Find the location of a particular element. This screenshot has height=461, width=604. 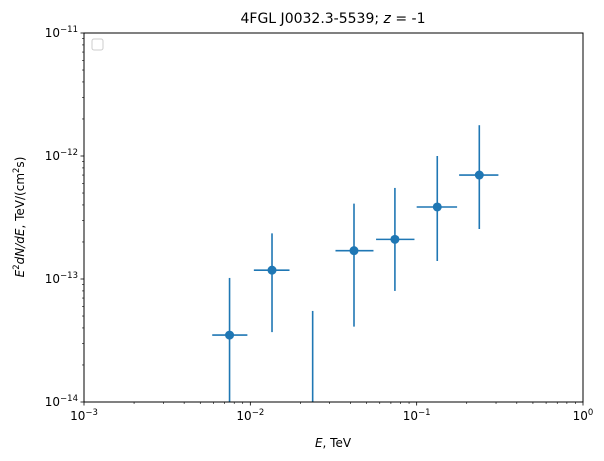

y-tick-label: 10−11 is located at coordinates (61, 32).